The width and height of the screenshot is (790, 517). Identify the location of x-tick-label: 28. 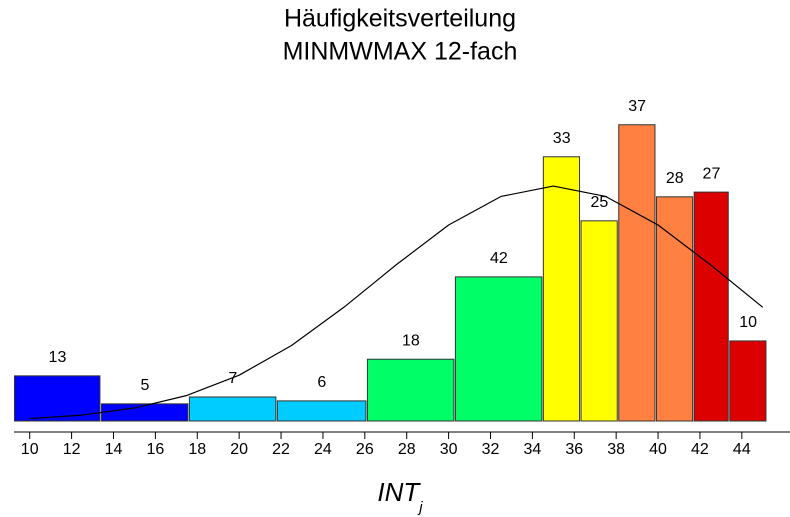
(407, 449).